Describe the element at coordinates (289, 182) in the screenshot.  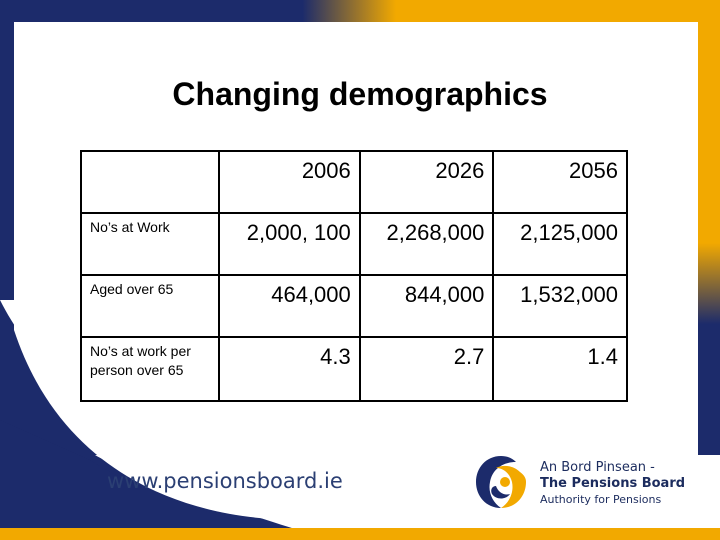
I see `column-header-2006: 2006` at that location.